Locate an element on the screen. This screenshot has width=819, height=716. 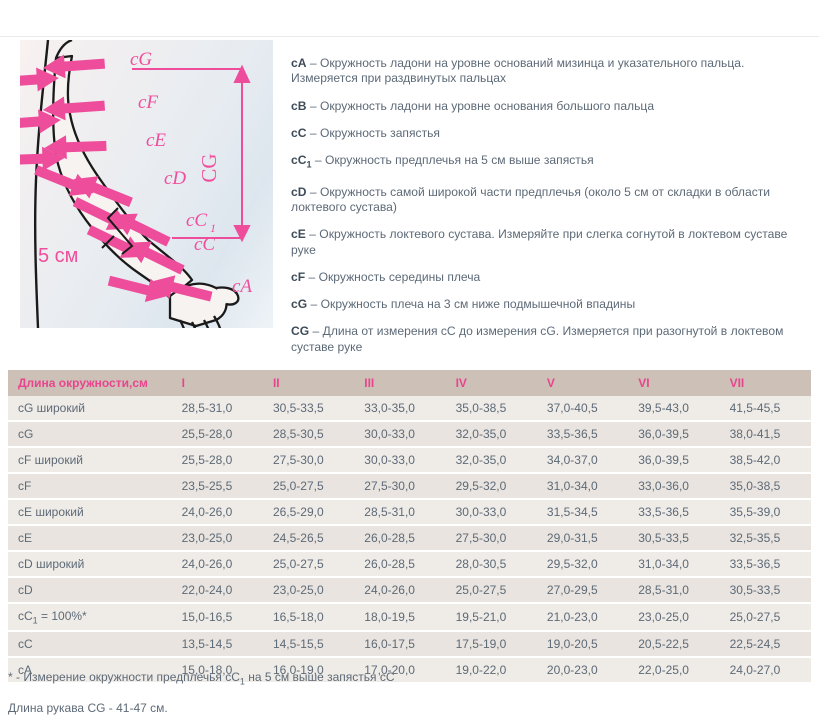
row-value: 29,0-31,5 is located at coordinates (582, 538).